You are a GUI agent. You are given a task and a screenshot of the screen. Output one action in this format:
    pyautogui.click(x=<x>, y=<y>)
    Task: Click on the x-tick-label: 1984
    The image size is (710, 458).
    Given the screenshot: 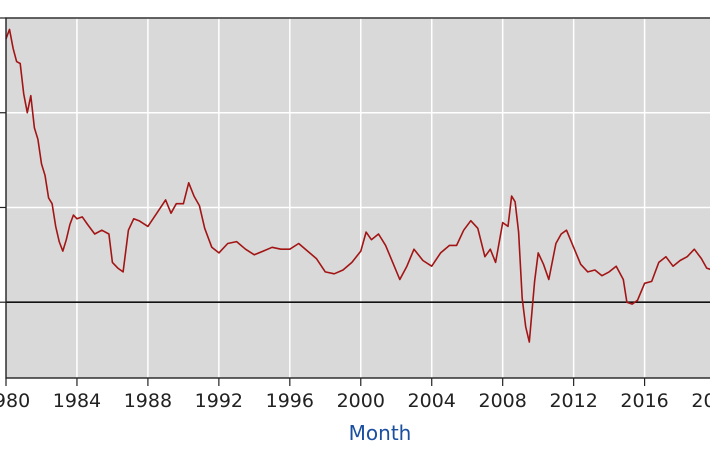 What is the action you would take?
    pyautogui.click(x=77, y=401)
    